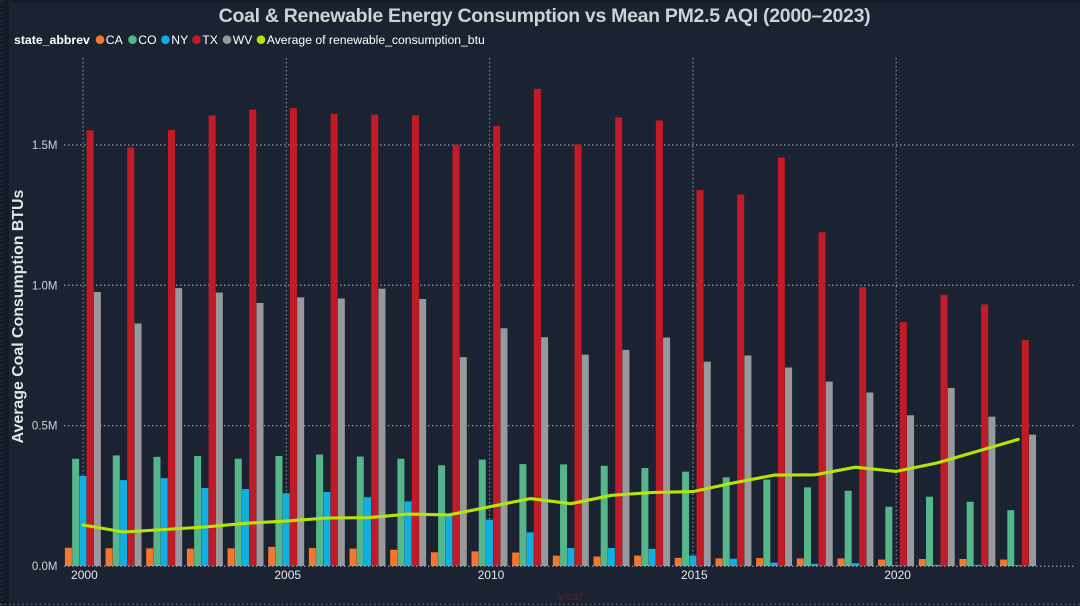  Describe the element at coordinates (571, 595) in the screenshot. I see `svg-text: year` at that location.